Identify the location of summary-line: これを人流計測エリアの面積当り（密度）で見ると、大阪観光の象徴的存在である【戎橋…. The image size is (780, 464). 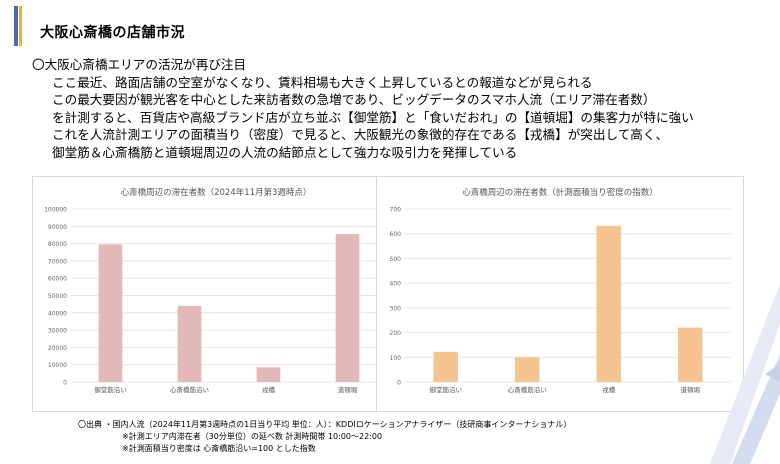
(360, 134).